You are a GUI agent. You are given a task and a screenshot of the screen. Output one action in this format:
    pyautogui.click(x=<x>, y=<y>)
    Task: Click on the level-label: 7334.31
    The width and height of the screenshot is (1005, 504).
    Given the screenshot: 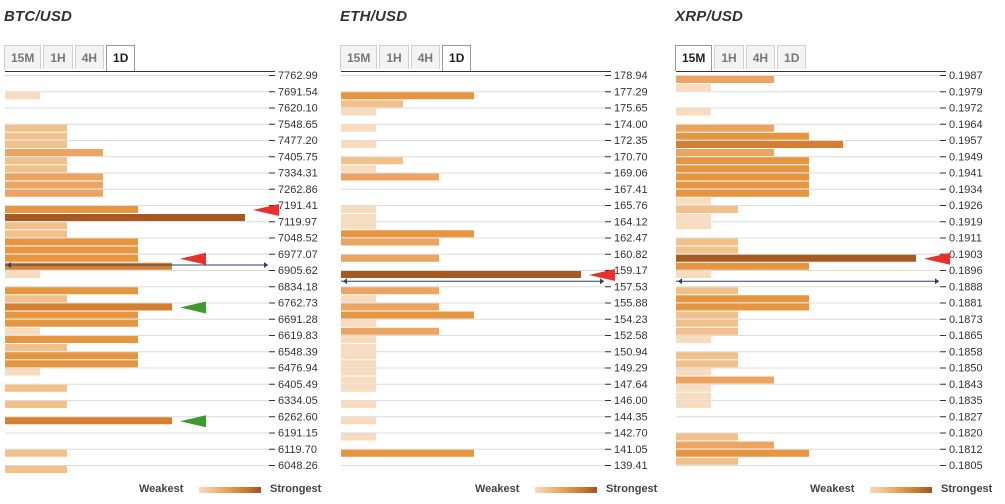 What is the action you would take?
    pyautogui.click(x=298, y=174)
    